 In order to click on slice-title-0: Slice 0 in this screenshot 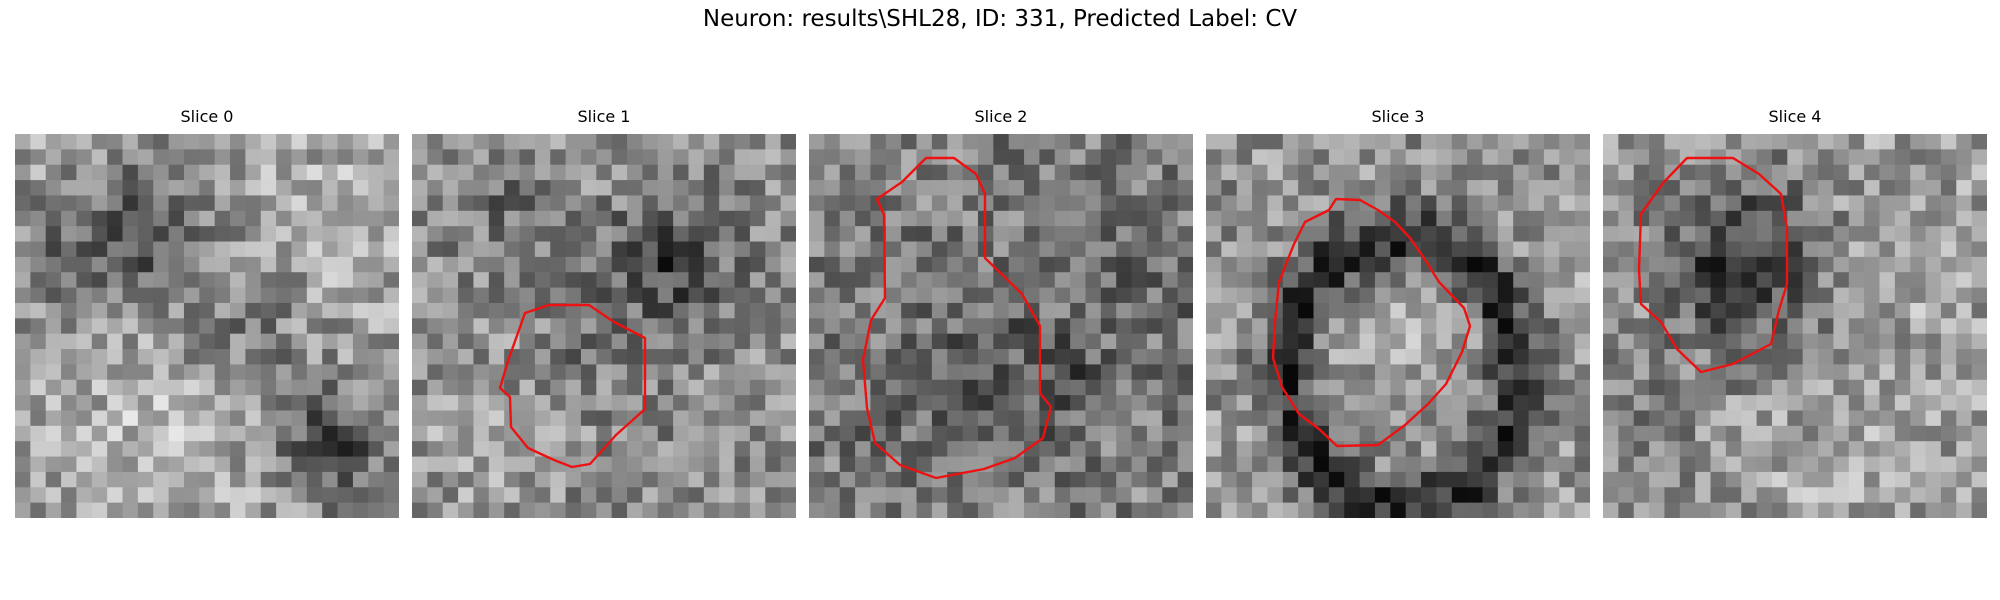, I will do `click(207, 116)`.